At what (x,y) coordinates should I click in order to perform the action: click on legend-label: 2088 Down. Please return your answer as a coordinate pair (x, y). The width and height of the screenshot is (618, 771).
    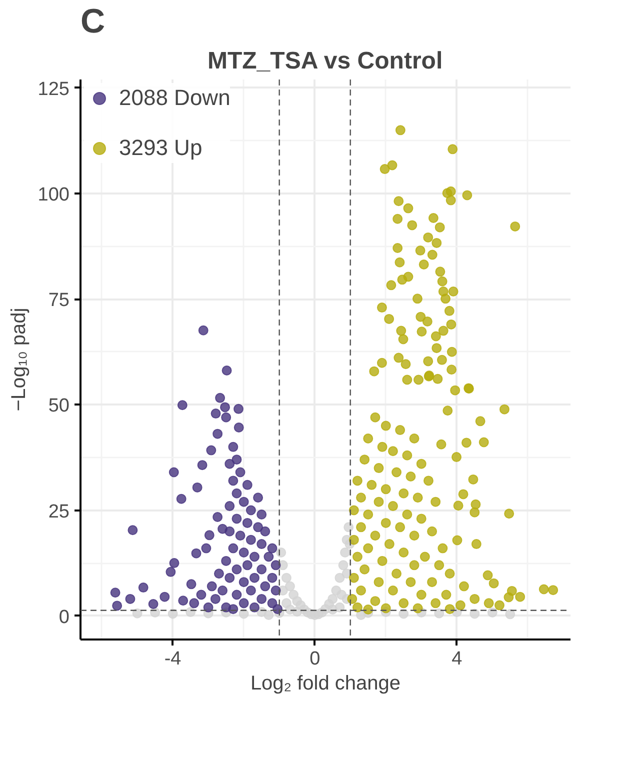
    Looking at the image, I should click on (174, 98).